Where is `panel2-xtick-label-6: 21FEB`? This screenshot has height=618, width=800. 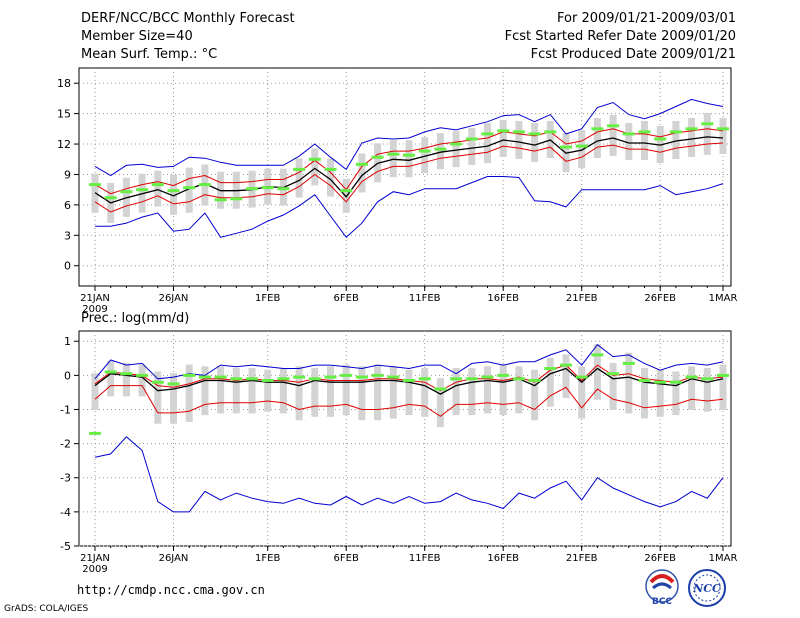
panel2-xtick-label-6: 21FEB is located at coordinates (582, 558).